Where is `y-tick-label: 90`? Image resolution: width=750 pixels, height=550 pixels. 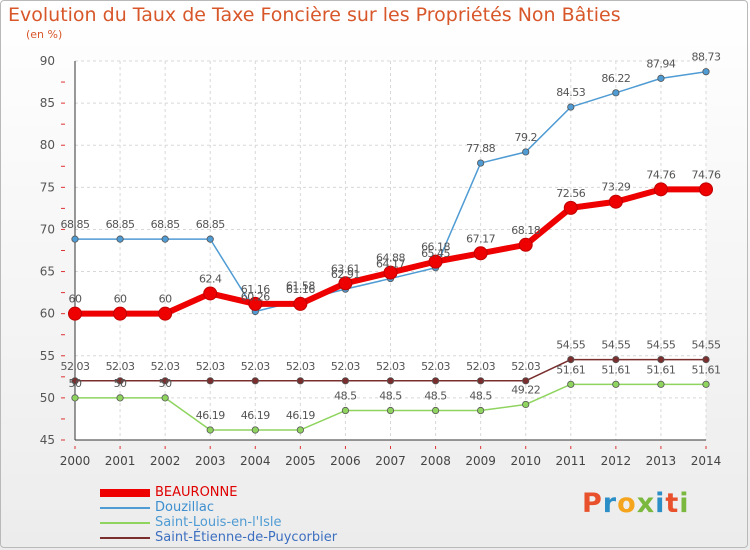 y-tick-label: 90 is located at coordinates (47, 61).